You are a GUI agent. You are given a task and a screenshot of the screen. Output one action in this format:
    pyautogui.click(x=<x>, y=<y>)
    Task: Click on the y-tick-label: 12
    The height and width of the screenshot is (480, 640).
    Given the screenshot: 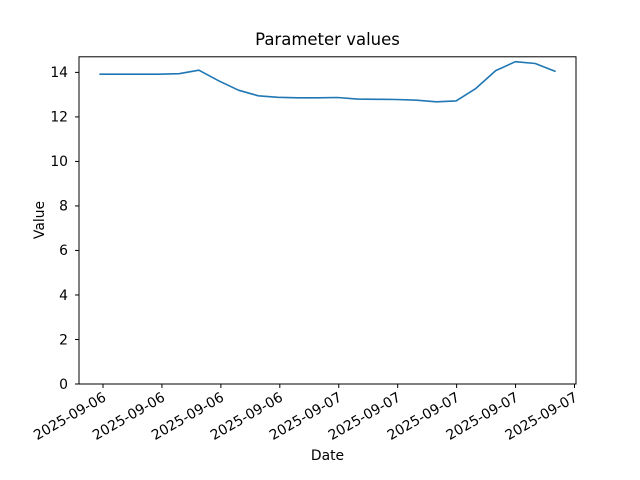 What is the action you would take?
    pyautogui.click(x=59, y=118)
    